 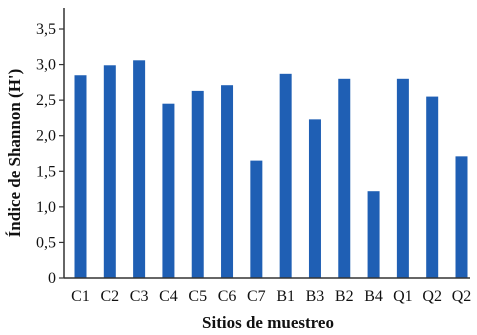 I want to click on y-tick-label: 3,5, so click(x=46, y=29).